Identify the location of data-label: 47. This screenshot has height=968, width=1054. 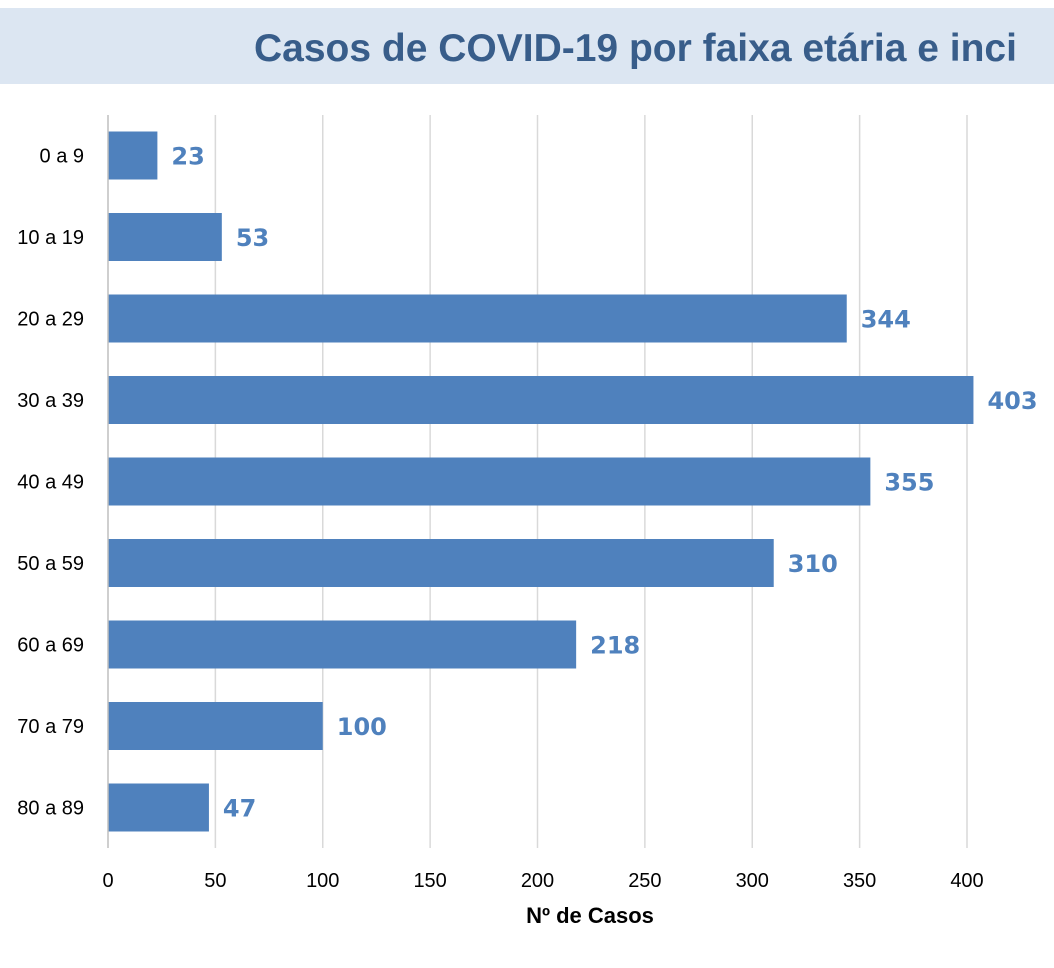
(239, 809).